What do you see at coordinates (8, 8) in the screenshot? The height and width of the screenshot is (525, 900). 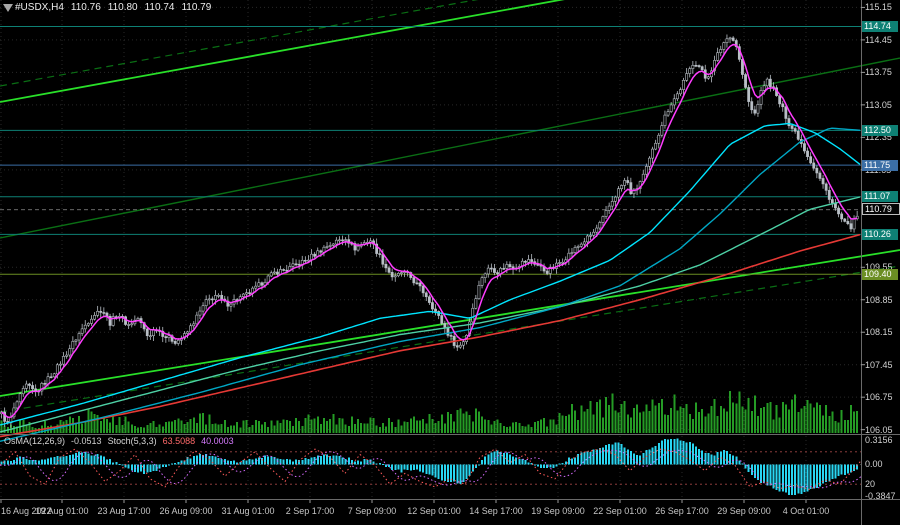 I see `triangle-down-icon` at bounding box center [8, 8].